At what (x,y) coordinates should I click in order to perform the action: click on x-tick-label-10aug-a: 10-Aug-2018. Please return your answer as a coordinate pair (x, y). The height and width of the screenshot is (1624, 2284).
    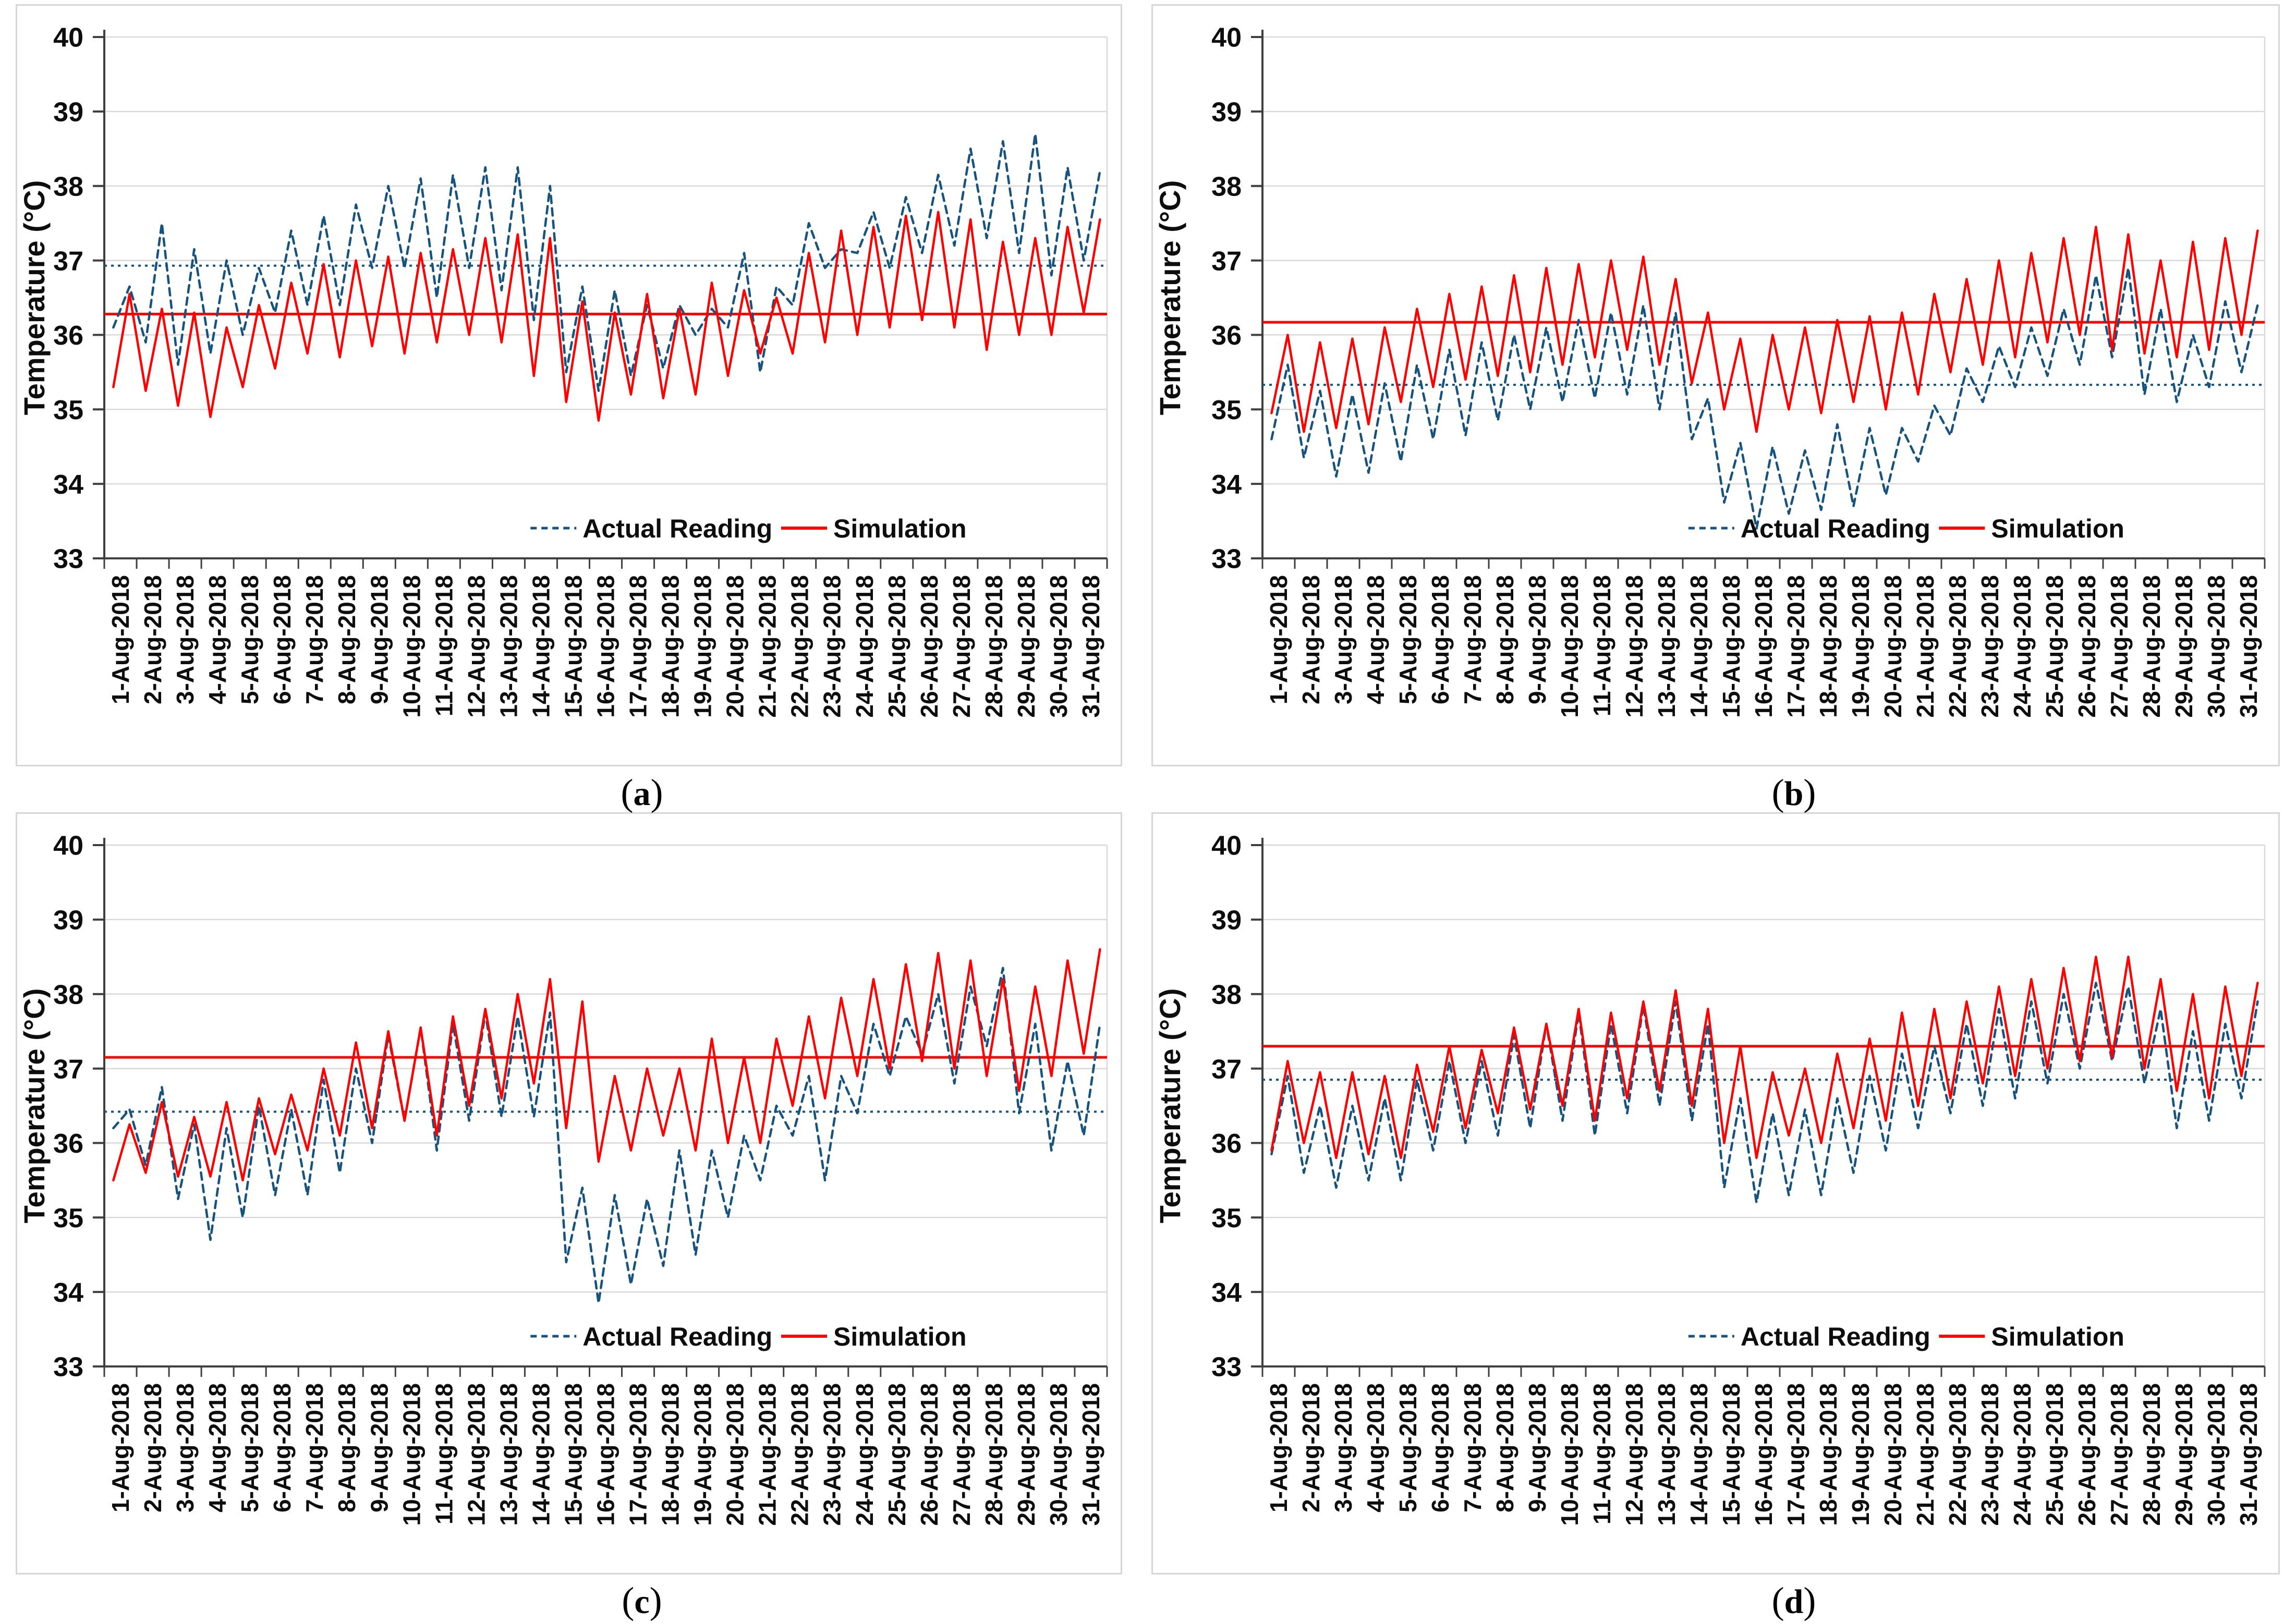
    Looking at the image, I should click on (411, 646).